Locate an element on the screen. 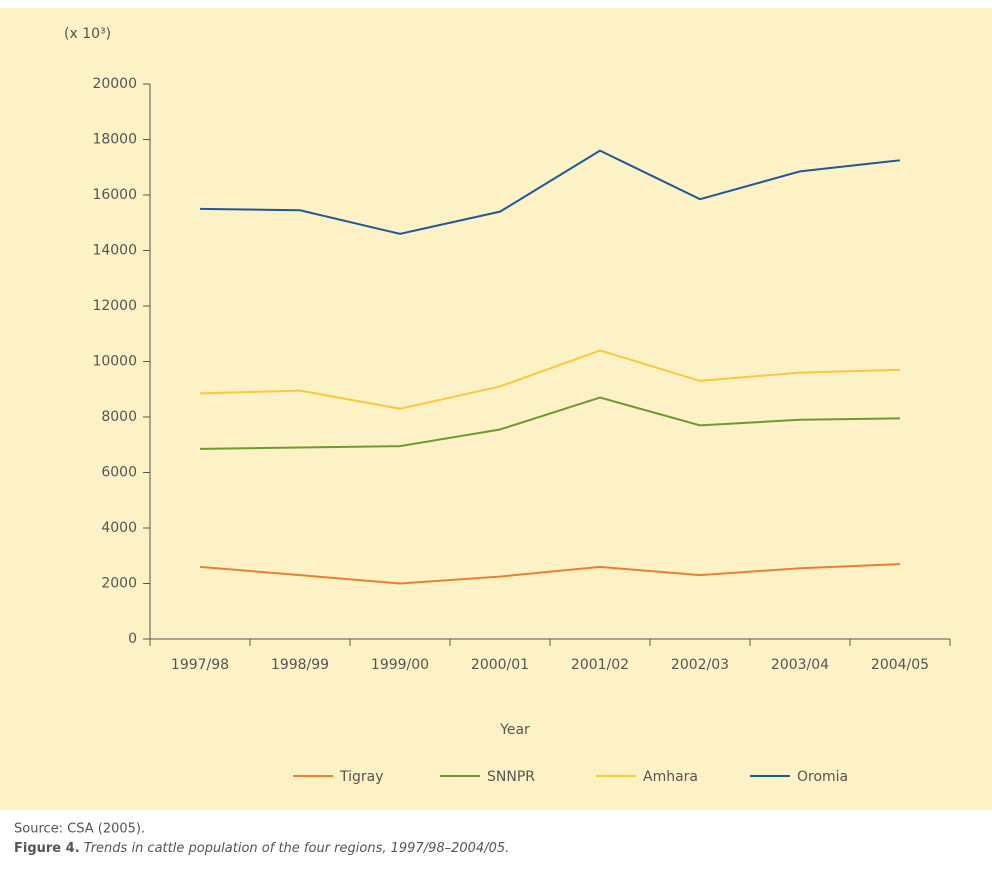 This screenshot has height=874, width=992. y-tick-label: 14000 is located at coordinates (114, 251).